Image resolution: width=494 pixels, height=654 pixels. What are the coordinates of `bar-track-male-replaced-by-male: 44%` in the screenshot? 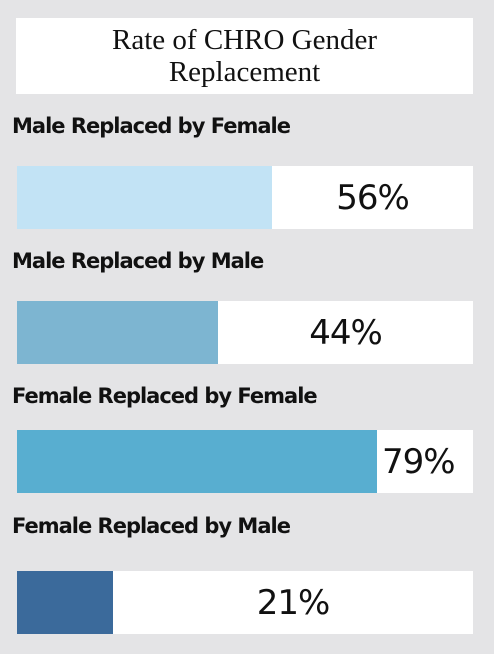 It's located at (245, 332).